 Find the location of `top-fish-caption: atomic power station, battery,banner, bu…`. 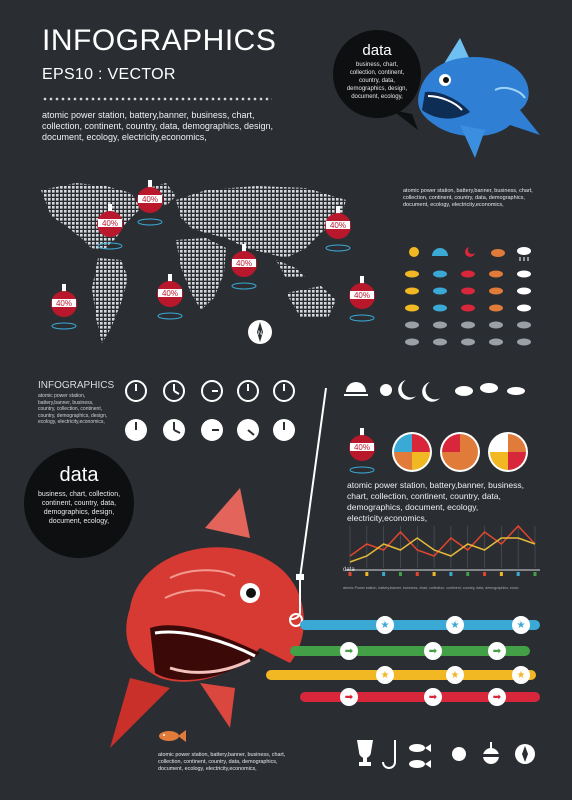

top-fish-caption: atomic power station, battery,banner, bu… is located at coordinates (468, 198).